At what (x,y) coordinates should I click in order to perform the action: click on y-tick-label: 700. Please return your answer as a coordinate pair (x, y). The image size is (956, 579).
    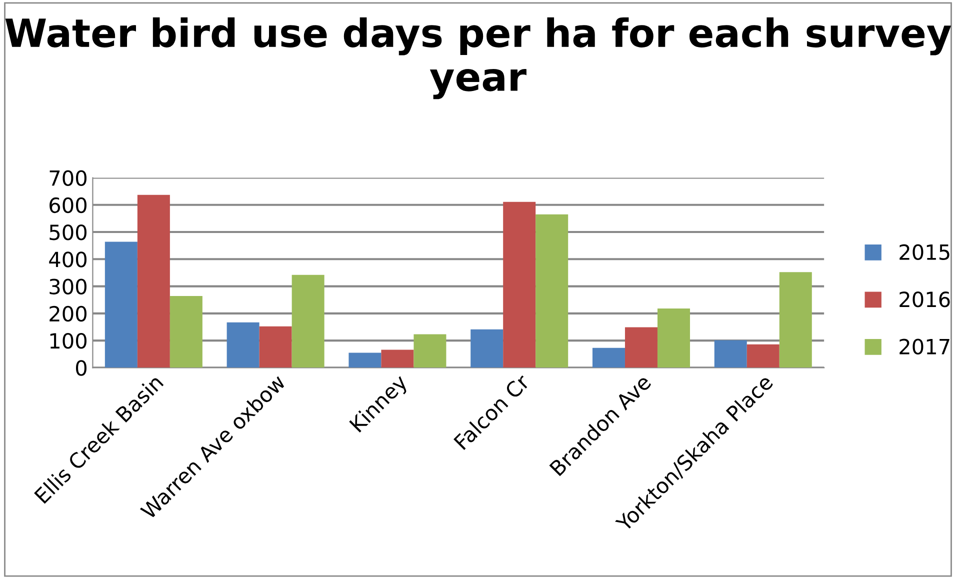
    Looking at the image, I should click on (68, 178).